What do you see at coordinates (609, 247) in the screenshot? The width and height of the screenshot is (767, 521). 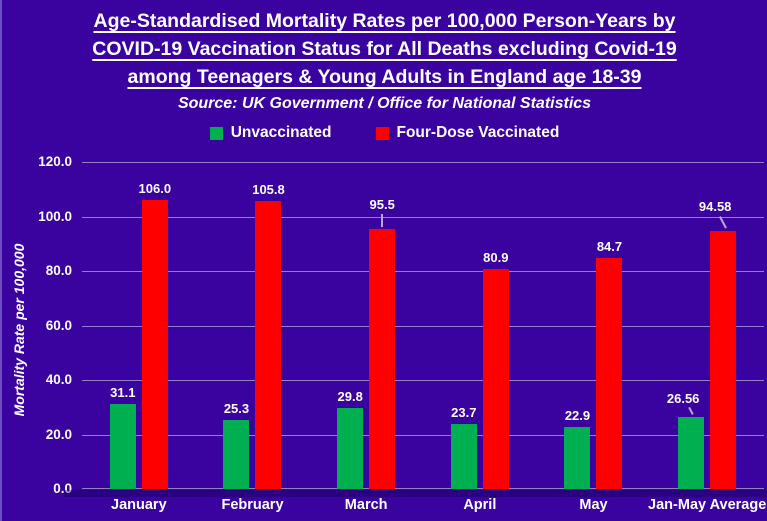 I see `value-label: 84.7` at bounding box center [609, 247].